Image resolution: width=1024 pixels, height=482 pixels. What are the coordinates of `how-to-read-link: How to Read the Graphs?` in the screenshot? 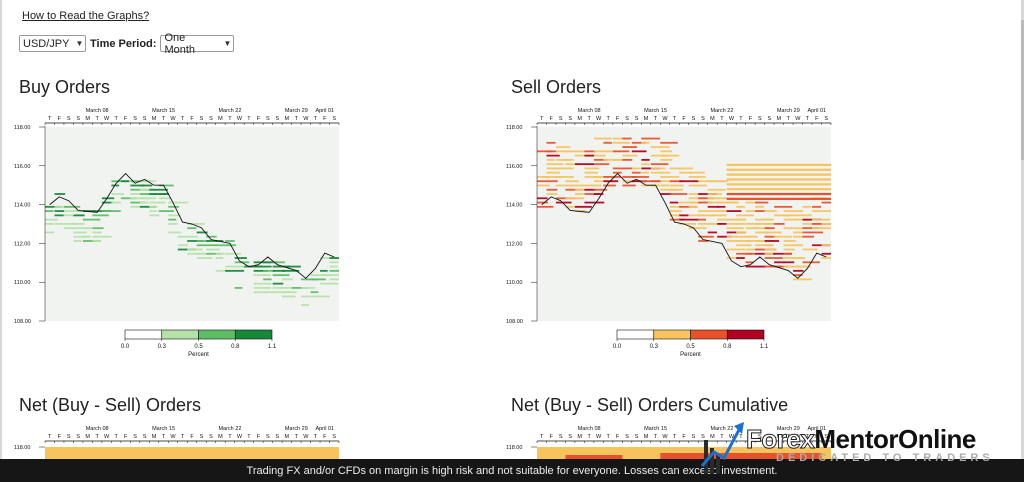 It's located at (86, 16).